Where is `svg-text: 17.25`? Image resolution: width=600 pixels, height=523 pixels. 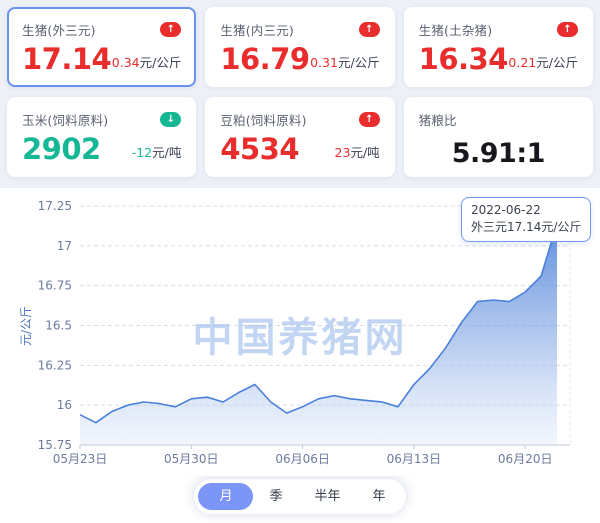 svg-text: 17.25 is located at coordinates (55, 206).